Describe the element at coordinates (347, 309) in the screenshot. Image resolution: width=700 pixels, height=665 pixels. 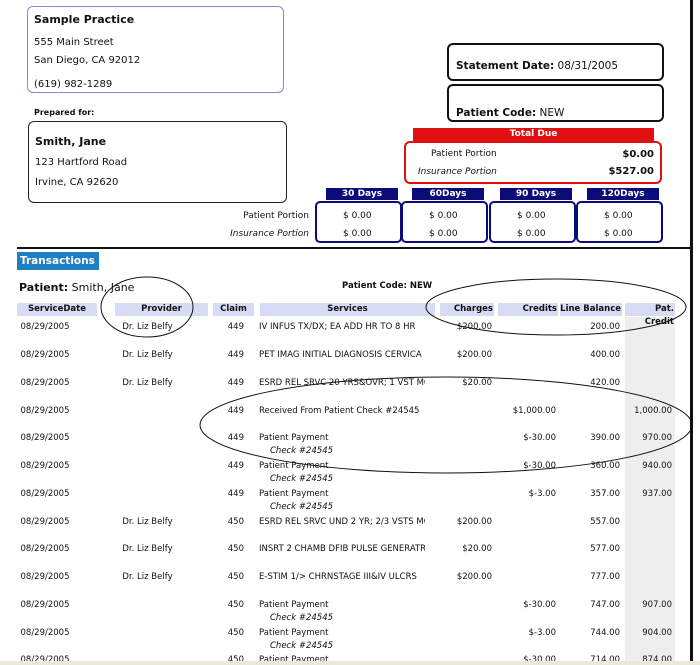
I see `column-header: Services` at that location.